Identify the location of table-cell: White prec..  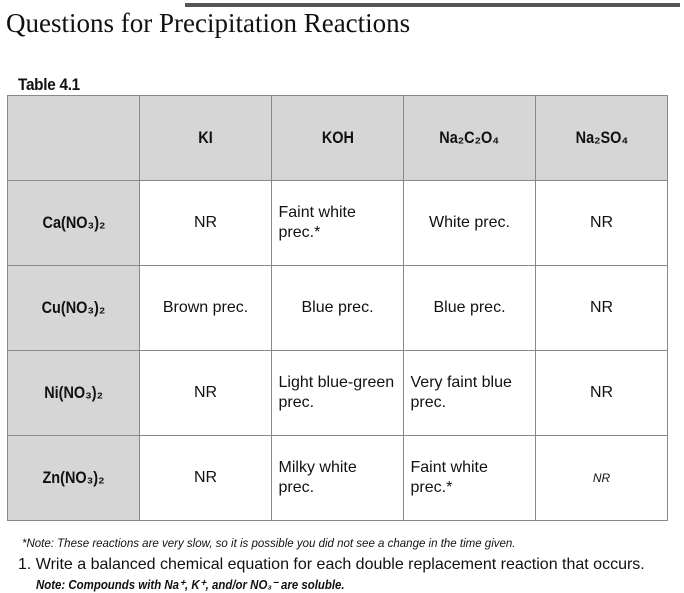
(469, 223).